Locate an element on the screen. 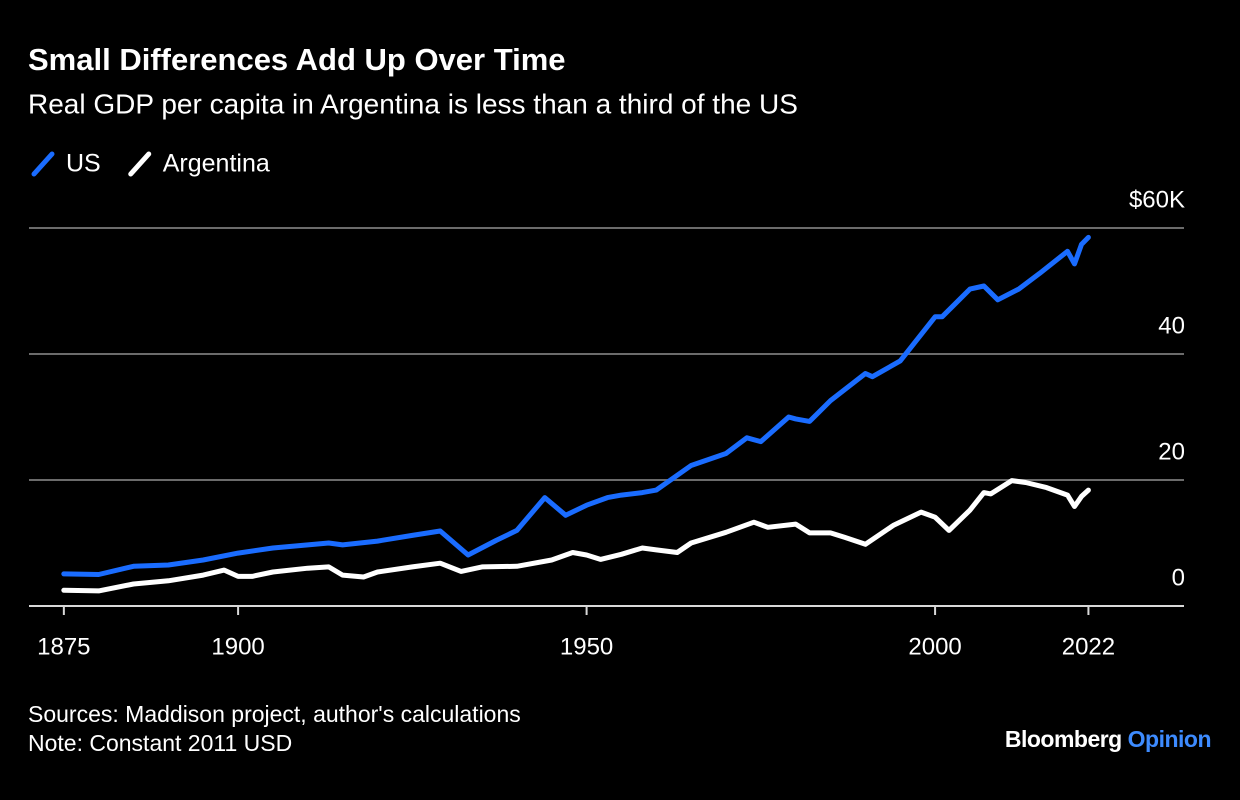 This screenshot has width=1240, height=800. brand: Bloomberg Opinion is located at coordinates (1108, 739).